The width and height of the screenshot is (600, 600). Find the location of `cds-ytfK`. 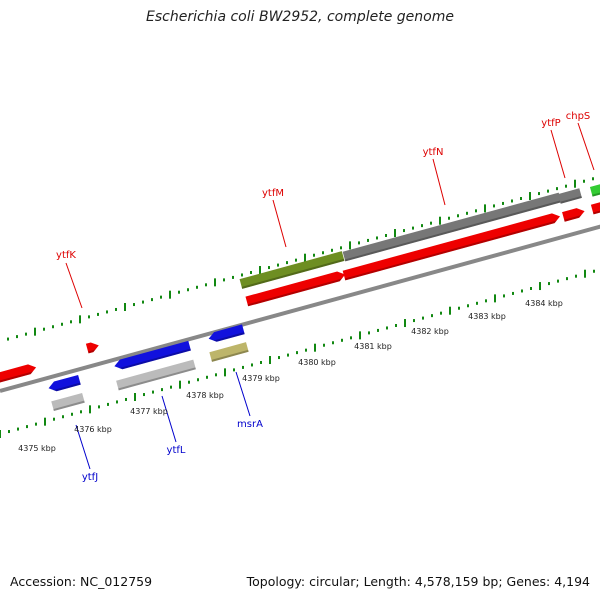

cds-ytfK is located at coordinates (92, 348).